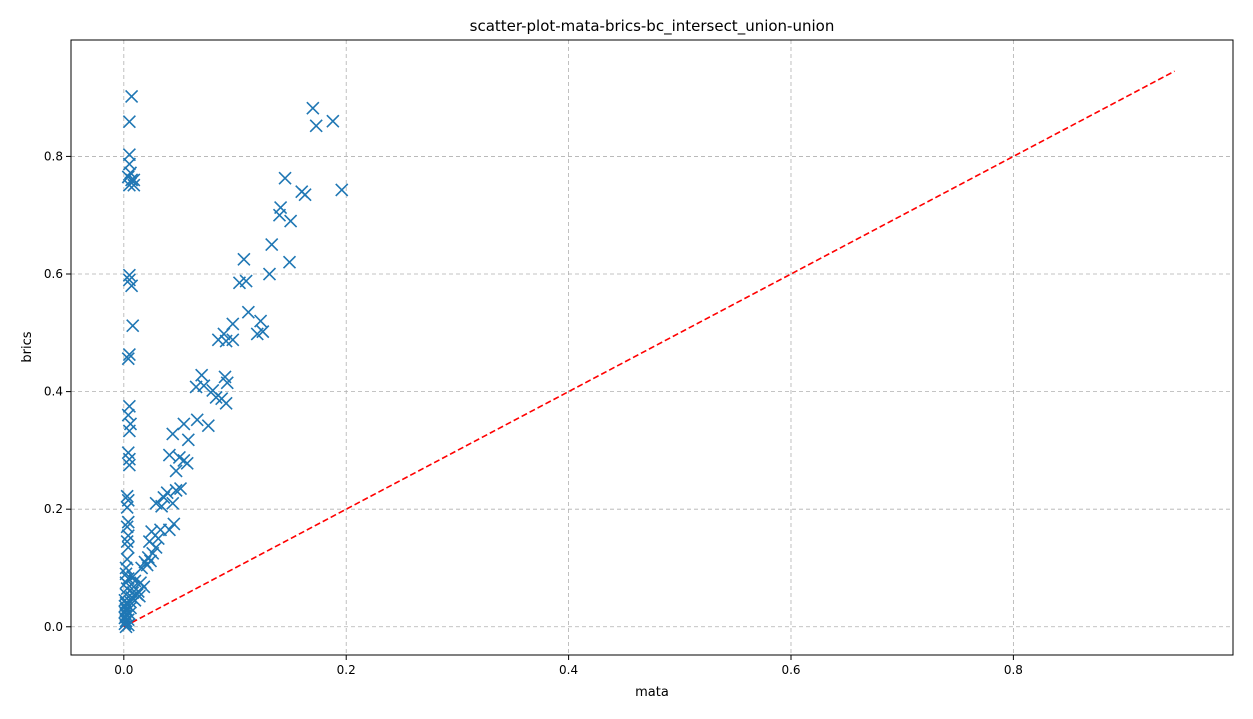 This screenshot has height=719, width=1253. I want to click on x-tick-label: 0.2, so click(346, 670).